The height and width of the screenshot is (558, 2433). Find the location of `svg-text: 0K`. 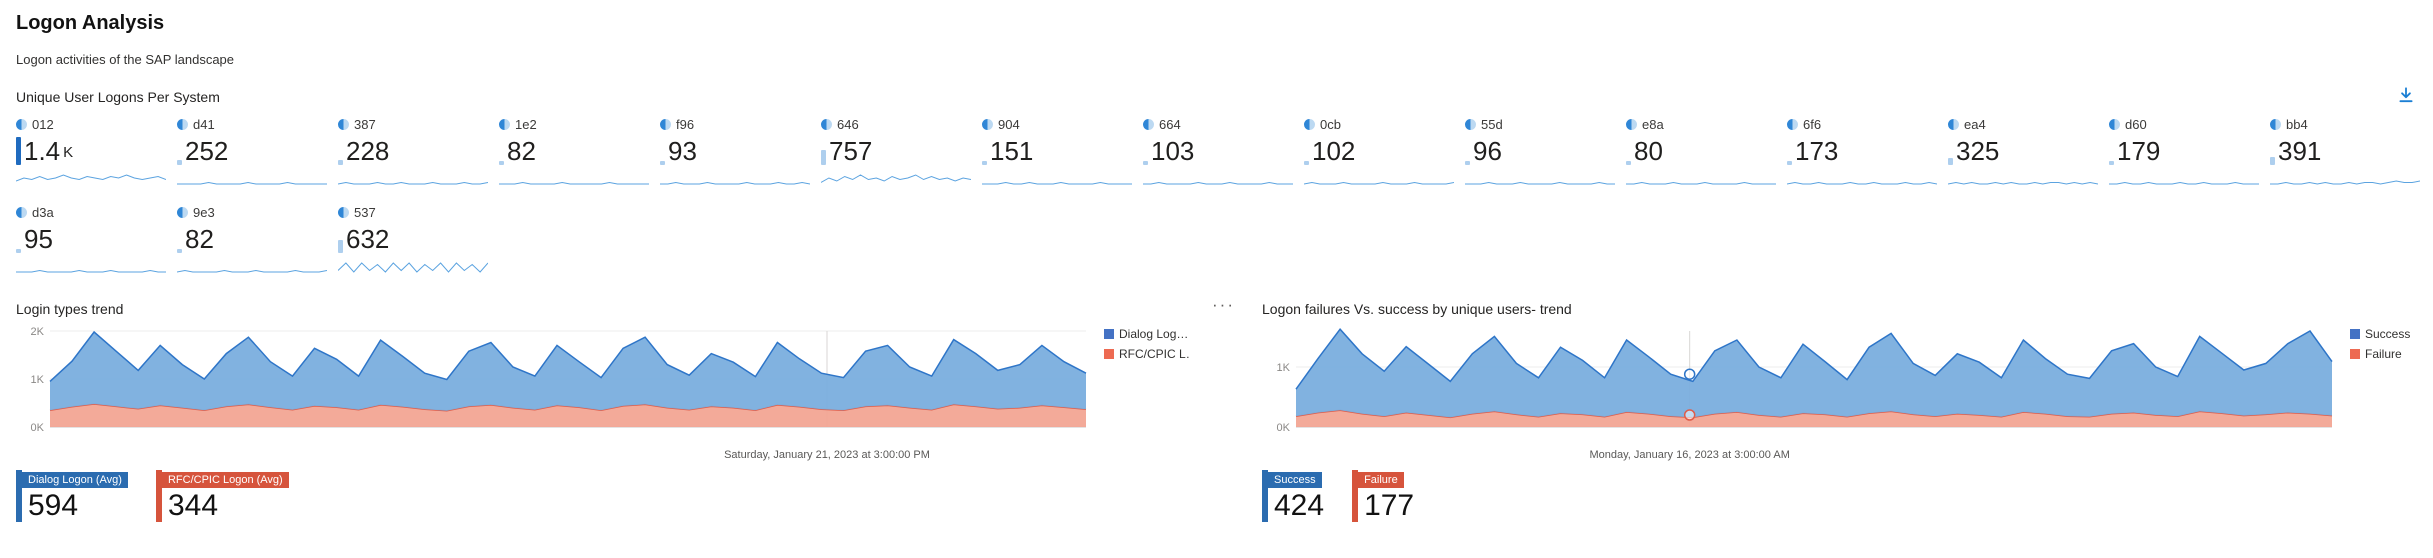

svg-text: 0K is located at coordinates (38, 428).